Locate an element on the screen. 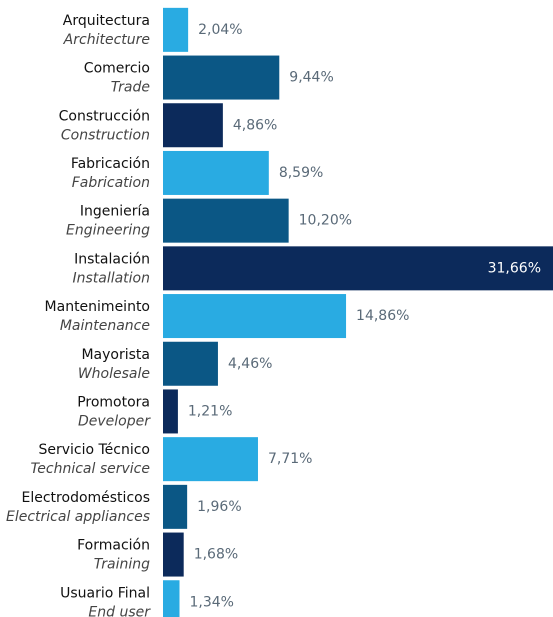  category-label-en: Engineering is located at coordinates (108, 231).